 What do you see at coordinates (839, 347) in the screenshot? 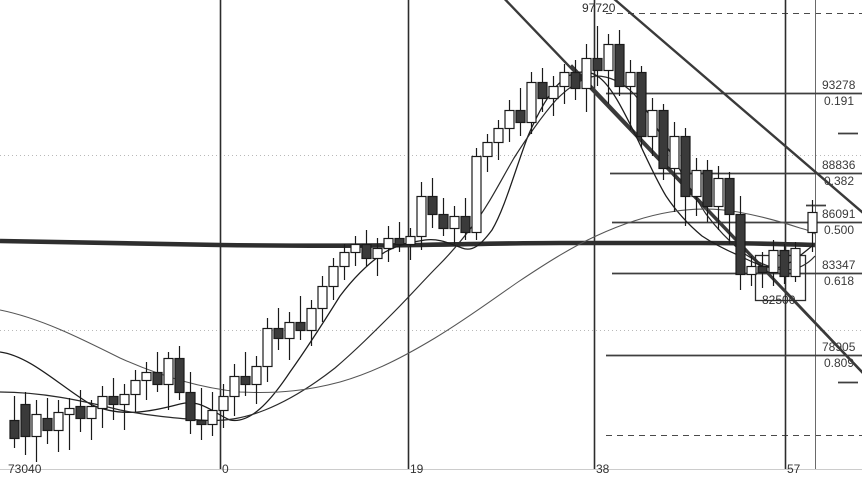
I see `price-label-0809: 78905` at bounding box center [839, 347].